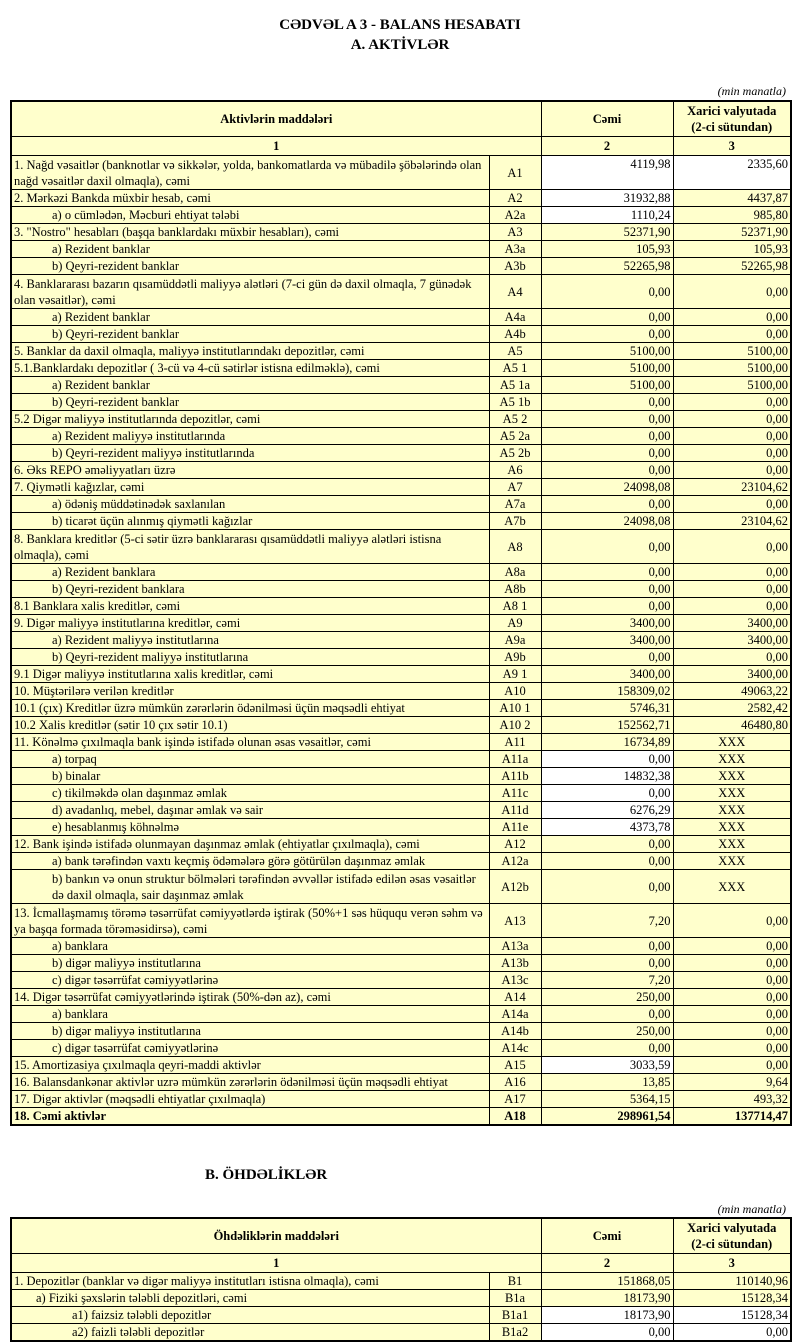 This screenshot has height=1343, width=800. What do you see at coordinates (607, 742) in the screenshot?
I see `row-total-value: 16734,89` at bounding box center [607, 742].